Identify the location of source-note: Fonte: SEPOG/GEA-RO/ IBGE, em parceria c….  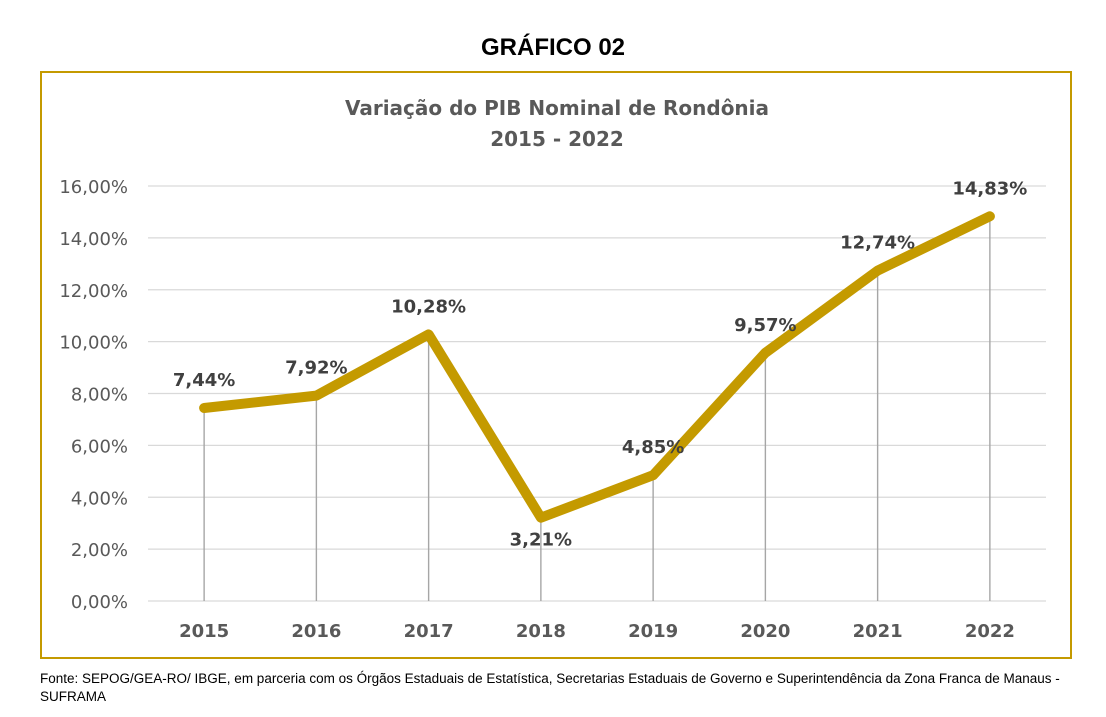
(550, 687).